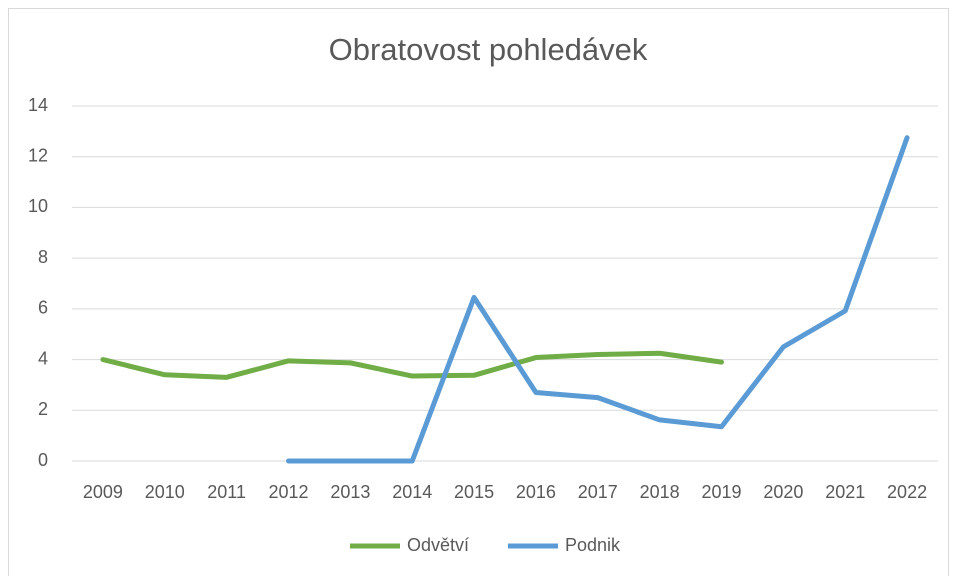  What do you see at coordinates (43, 358) in the screenshot?
I see `y-tick-label: 4` at bounding box center [43, 358].